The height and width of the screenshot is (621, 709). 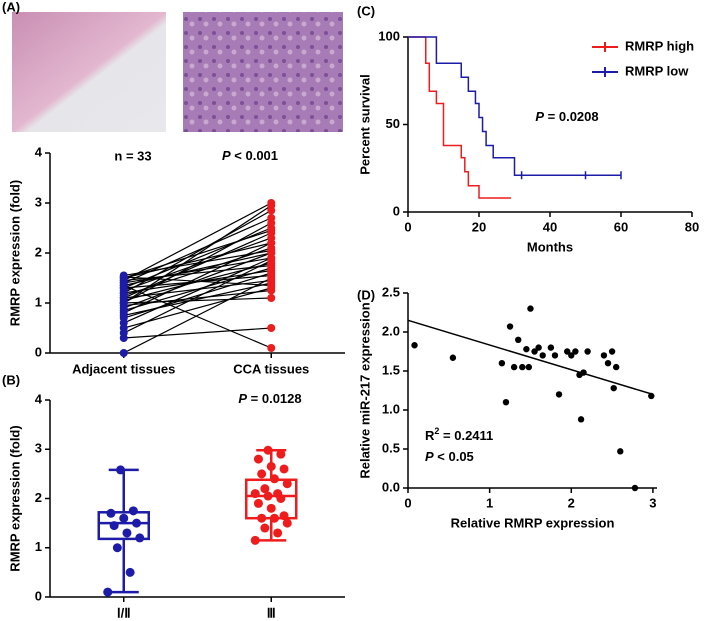 What do you see at coordinates (11, 379) in the screenshot?
I see `panel-label: (B)` at bounding box center [11, 379].